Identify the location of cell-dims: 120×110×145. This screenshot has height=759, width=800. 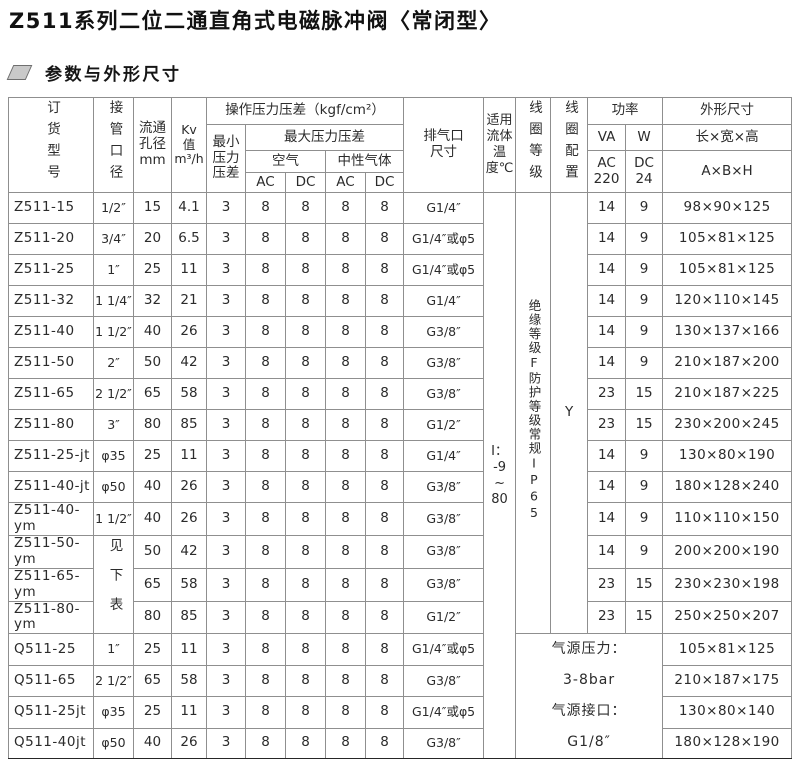
(727, 301).